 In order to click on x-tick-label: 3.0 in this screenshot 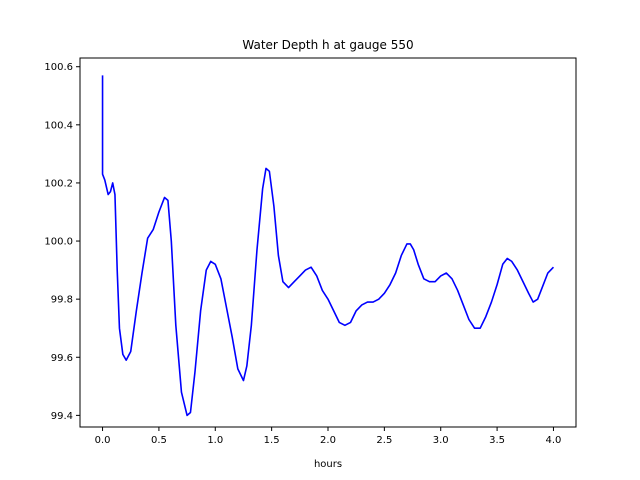, I will do `click(441, 440)`.